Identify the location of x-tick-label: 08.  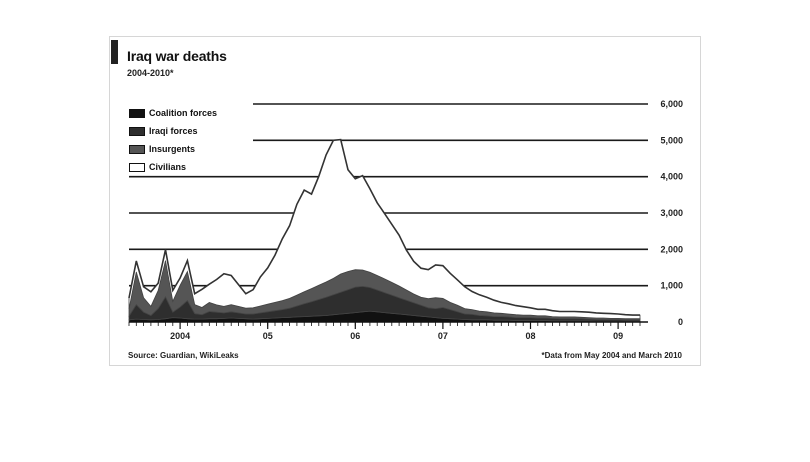
(530, 336).